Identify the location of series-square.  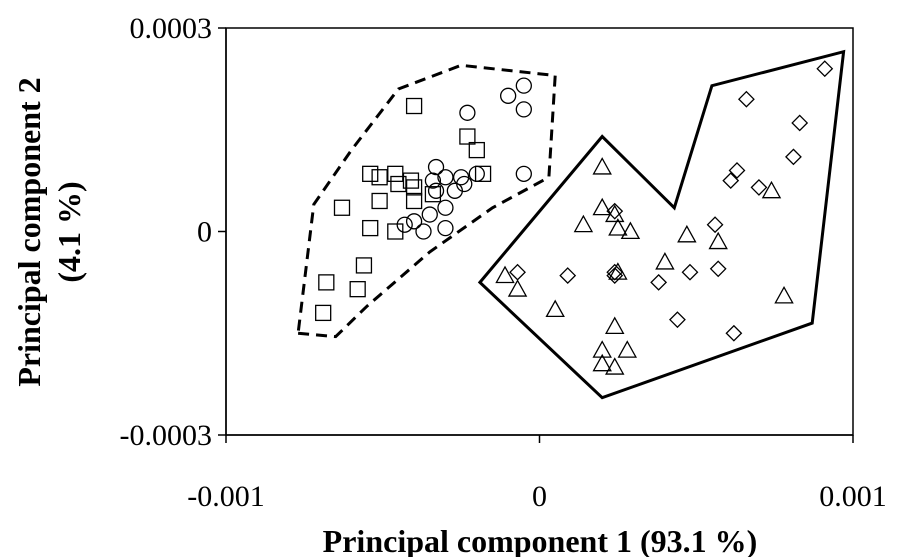
(403, 209).